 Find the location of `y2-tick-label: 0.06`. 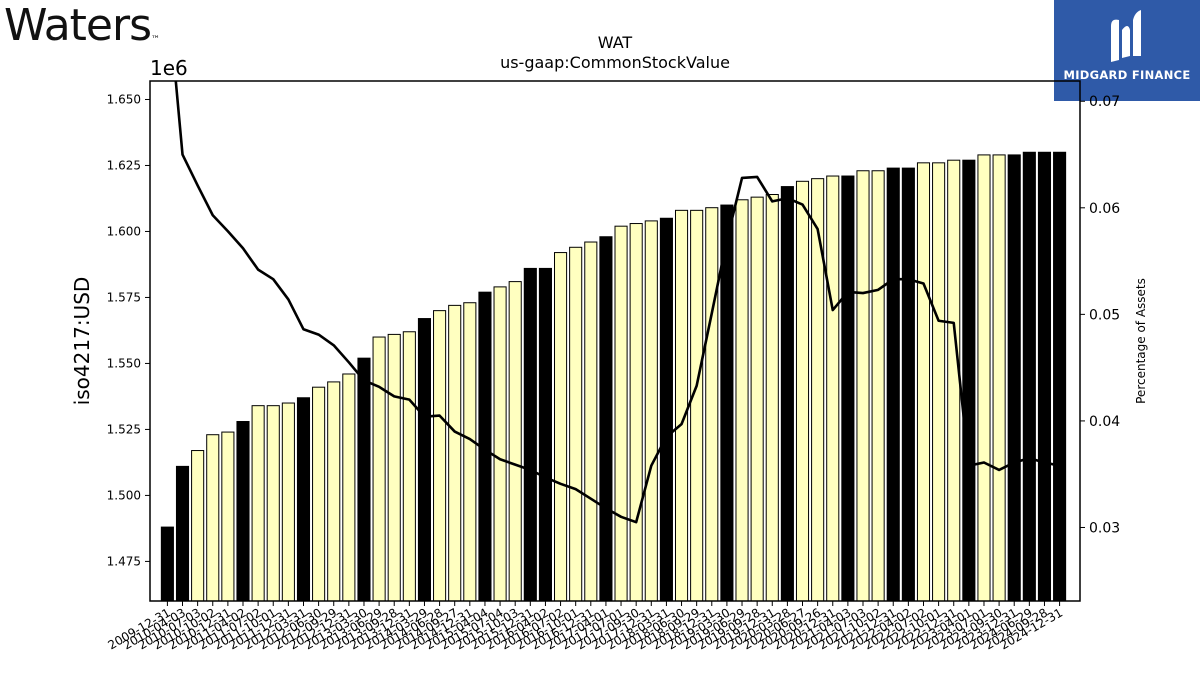

y2-tick-label: 0.06 is located at coordinates (1104, 209).